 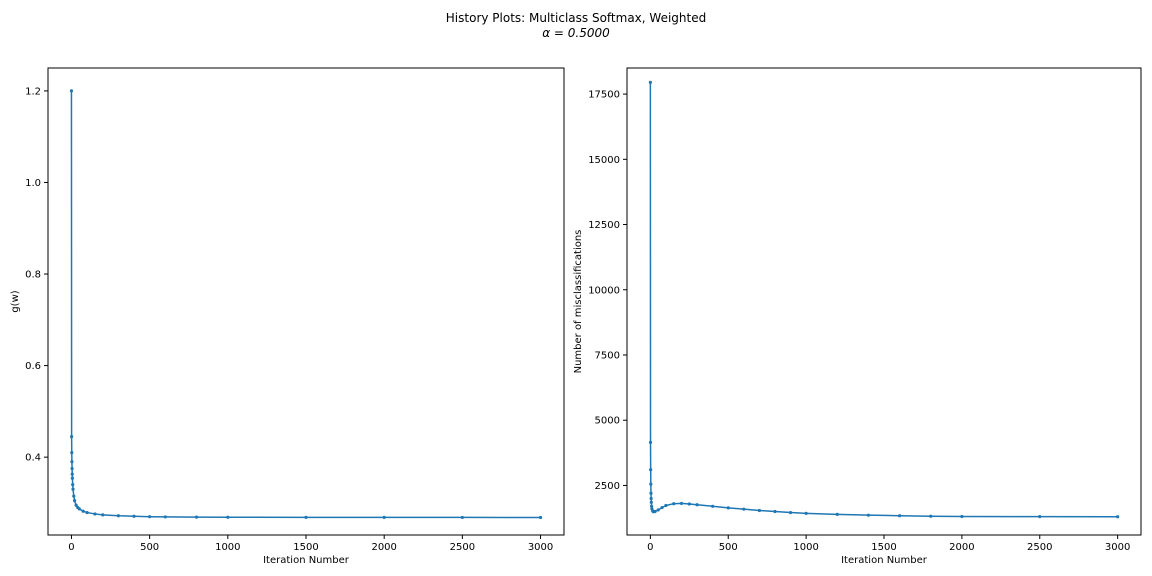 I want to click on y-tick-label: 12500, so click(x=604, y=225).